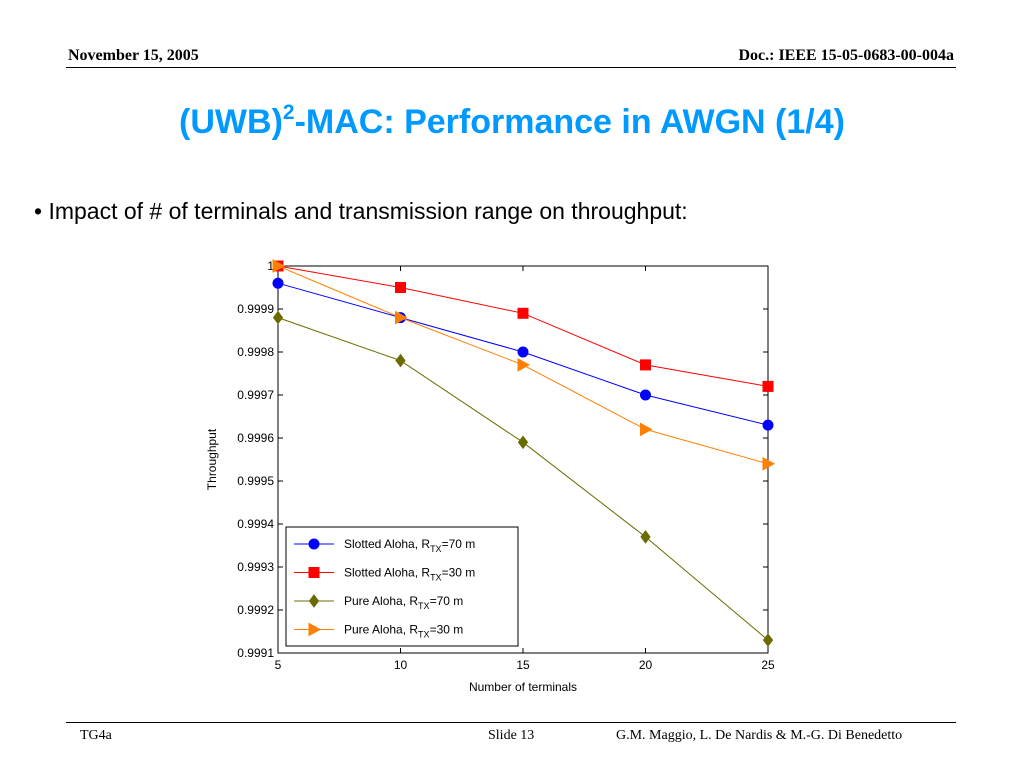 Image resolution: width=1024 pixels, height=768 pixels. What do you see at coordinates (255, 567) in the screenshot?
I see `y-tick-label: 0.9993` at bounding box center [255, 567].